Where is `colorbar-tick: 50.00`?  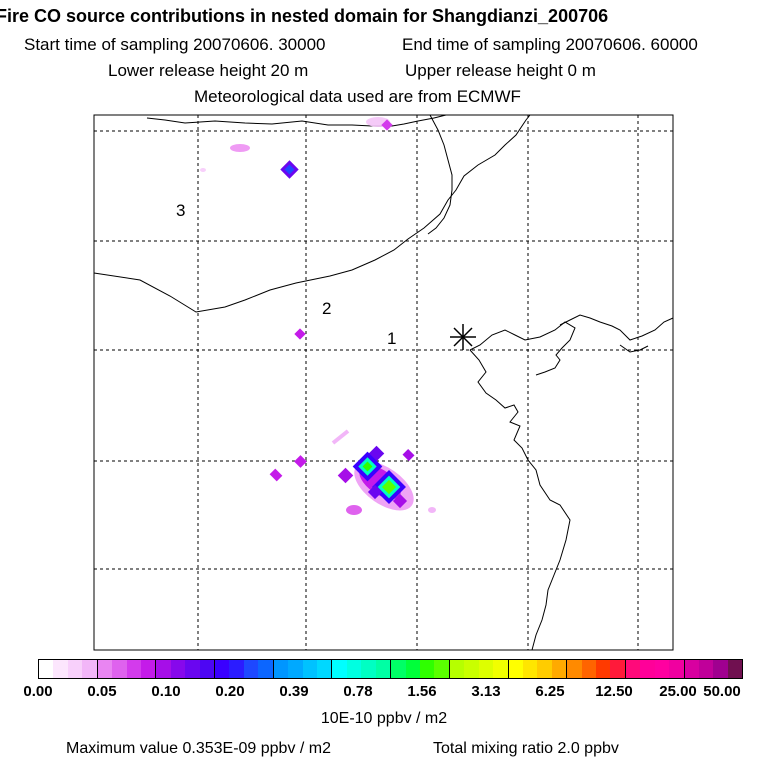
colorbar-tick: 50.00 is located at coordinates (722, 691).